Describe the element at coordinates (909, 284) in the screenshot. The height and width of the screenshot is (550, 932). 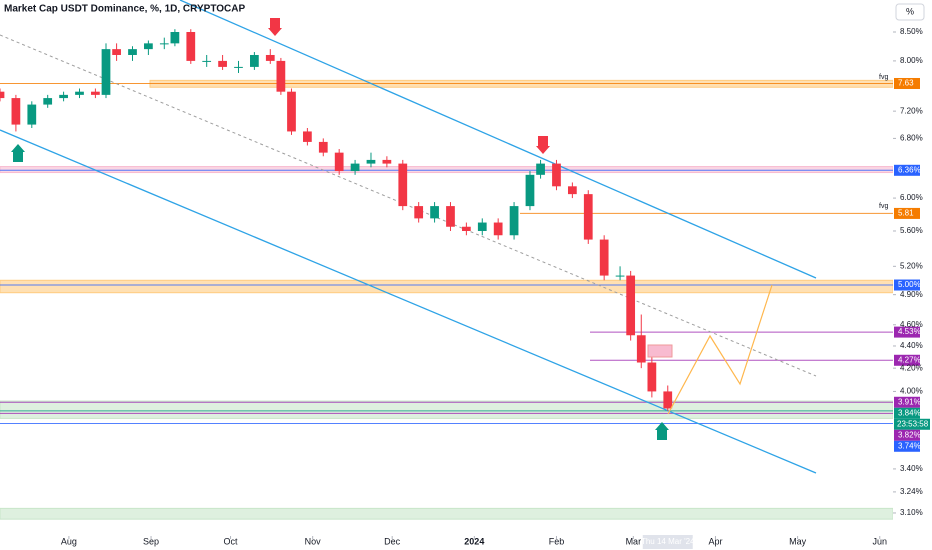
I see `price-tag-label: 5.00%` at that location.